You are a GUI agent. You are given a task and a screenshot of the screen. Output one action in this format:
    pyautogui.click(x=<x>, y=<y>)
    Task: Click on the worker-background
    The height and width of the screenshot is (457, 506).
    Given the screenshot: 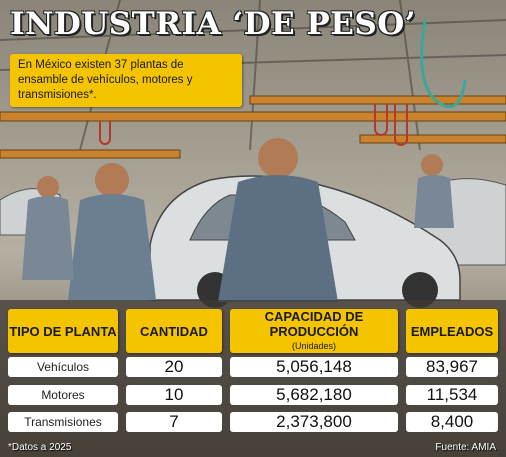 What is the action you would take?
    pyautogui.click(x=48, y=228)
    